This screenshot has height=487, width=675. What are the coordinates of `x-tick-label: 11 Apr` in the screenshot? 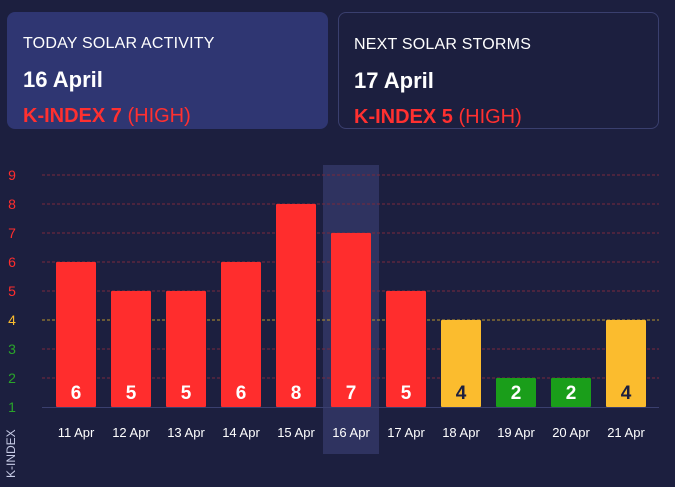 It's located at (76, 432).